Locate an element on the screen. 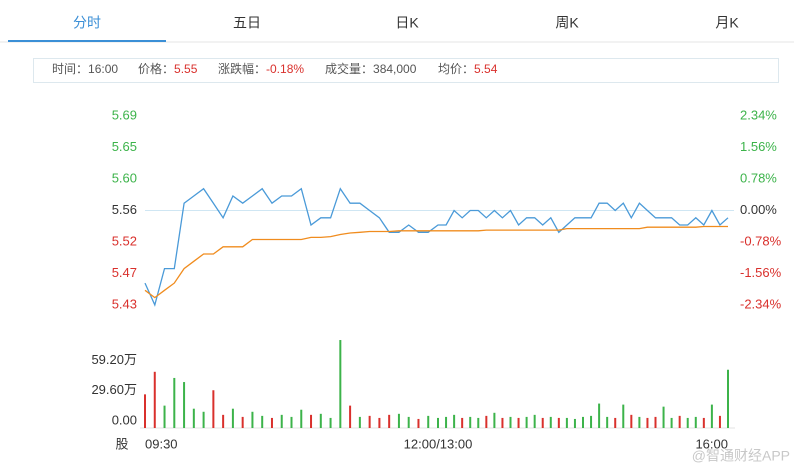 The image size is (794, 475). axis-corner-label: 股 is located at coordinates (121, 443).